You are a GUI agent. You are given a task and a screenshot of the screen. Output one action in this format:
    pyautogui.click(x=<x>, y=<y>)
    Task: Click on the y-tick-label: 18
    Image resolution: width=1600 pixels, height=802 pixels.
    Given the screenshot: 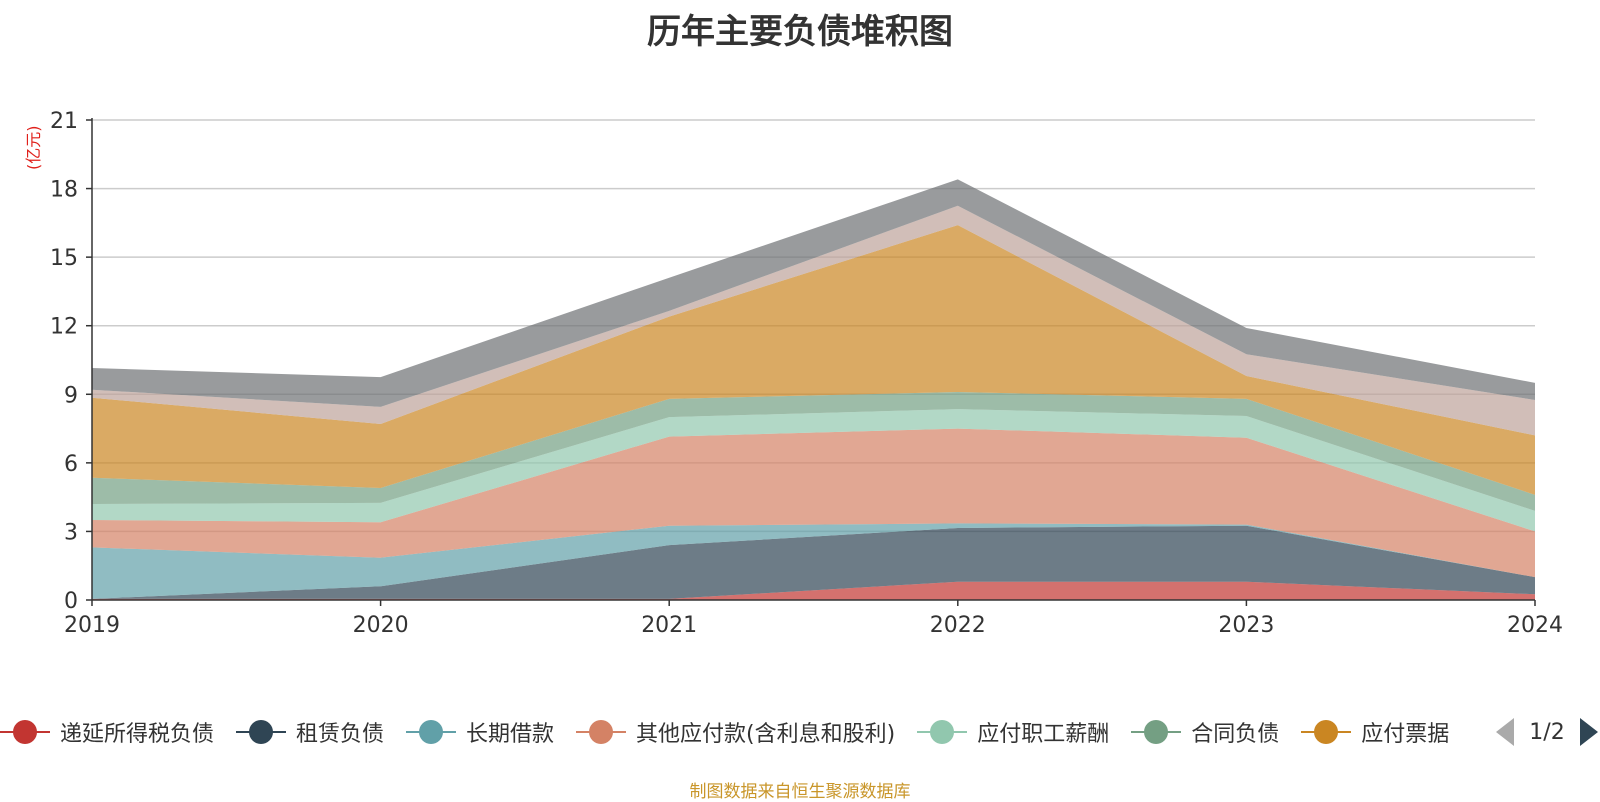 What is the action you would take?
    pyautogui.click(x=64, y=190)
    